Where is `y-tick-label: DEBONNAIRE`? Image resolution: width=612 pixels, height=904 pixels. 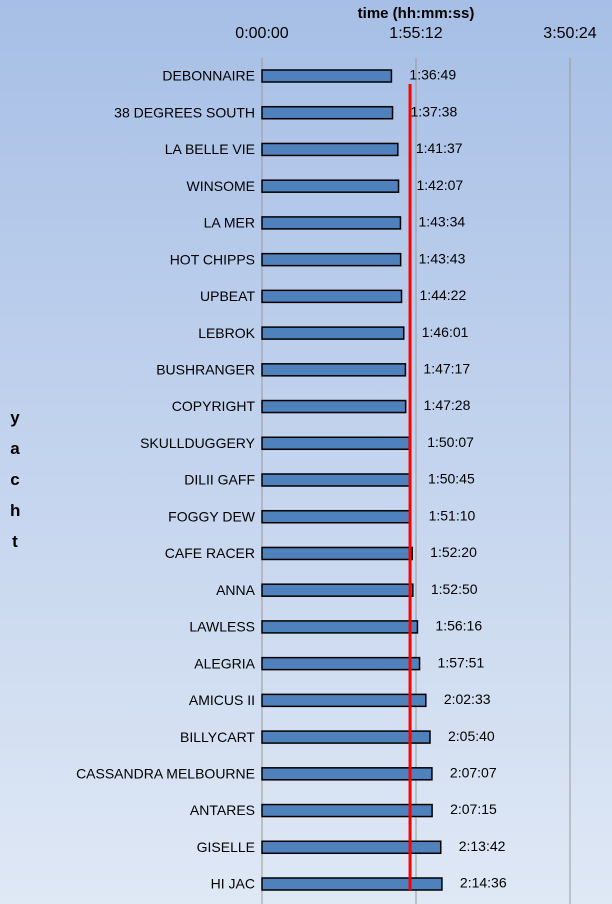
y-tick-label: DEBONNAIRE is located at coordinates (208, 76).